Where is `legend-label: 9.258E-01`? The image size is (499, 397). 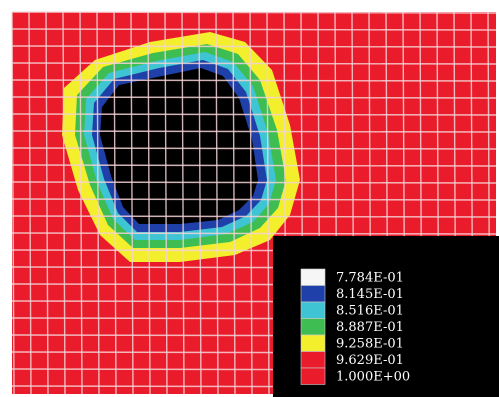
legend-label: 9.258E-01 is located at coordinates (370, 344).